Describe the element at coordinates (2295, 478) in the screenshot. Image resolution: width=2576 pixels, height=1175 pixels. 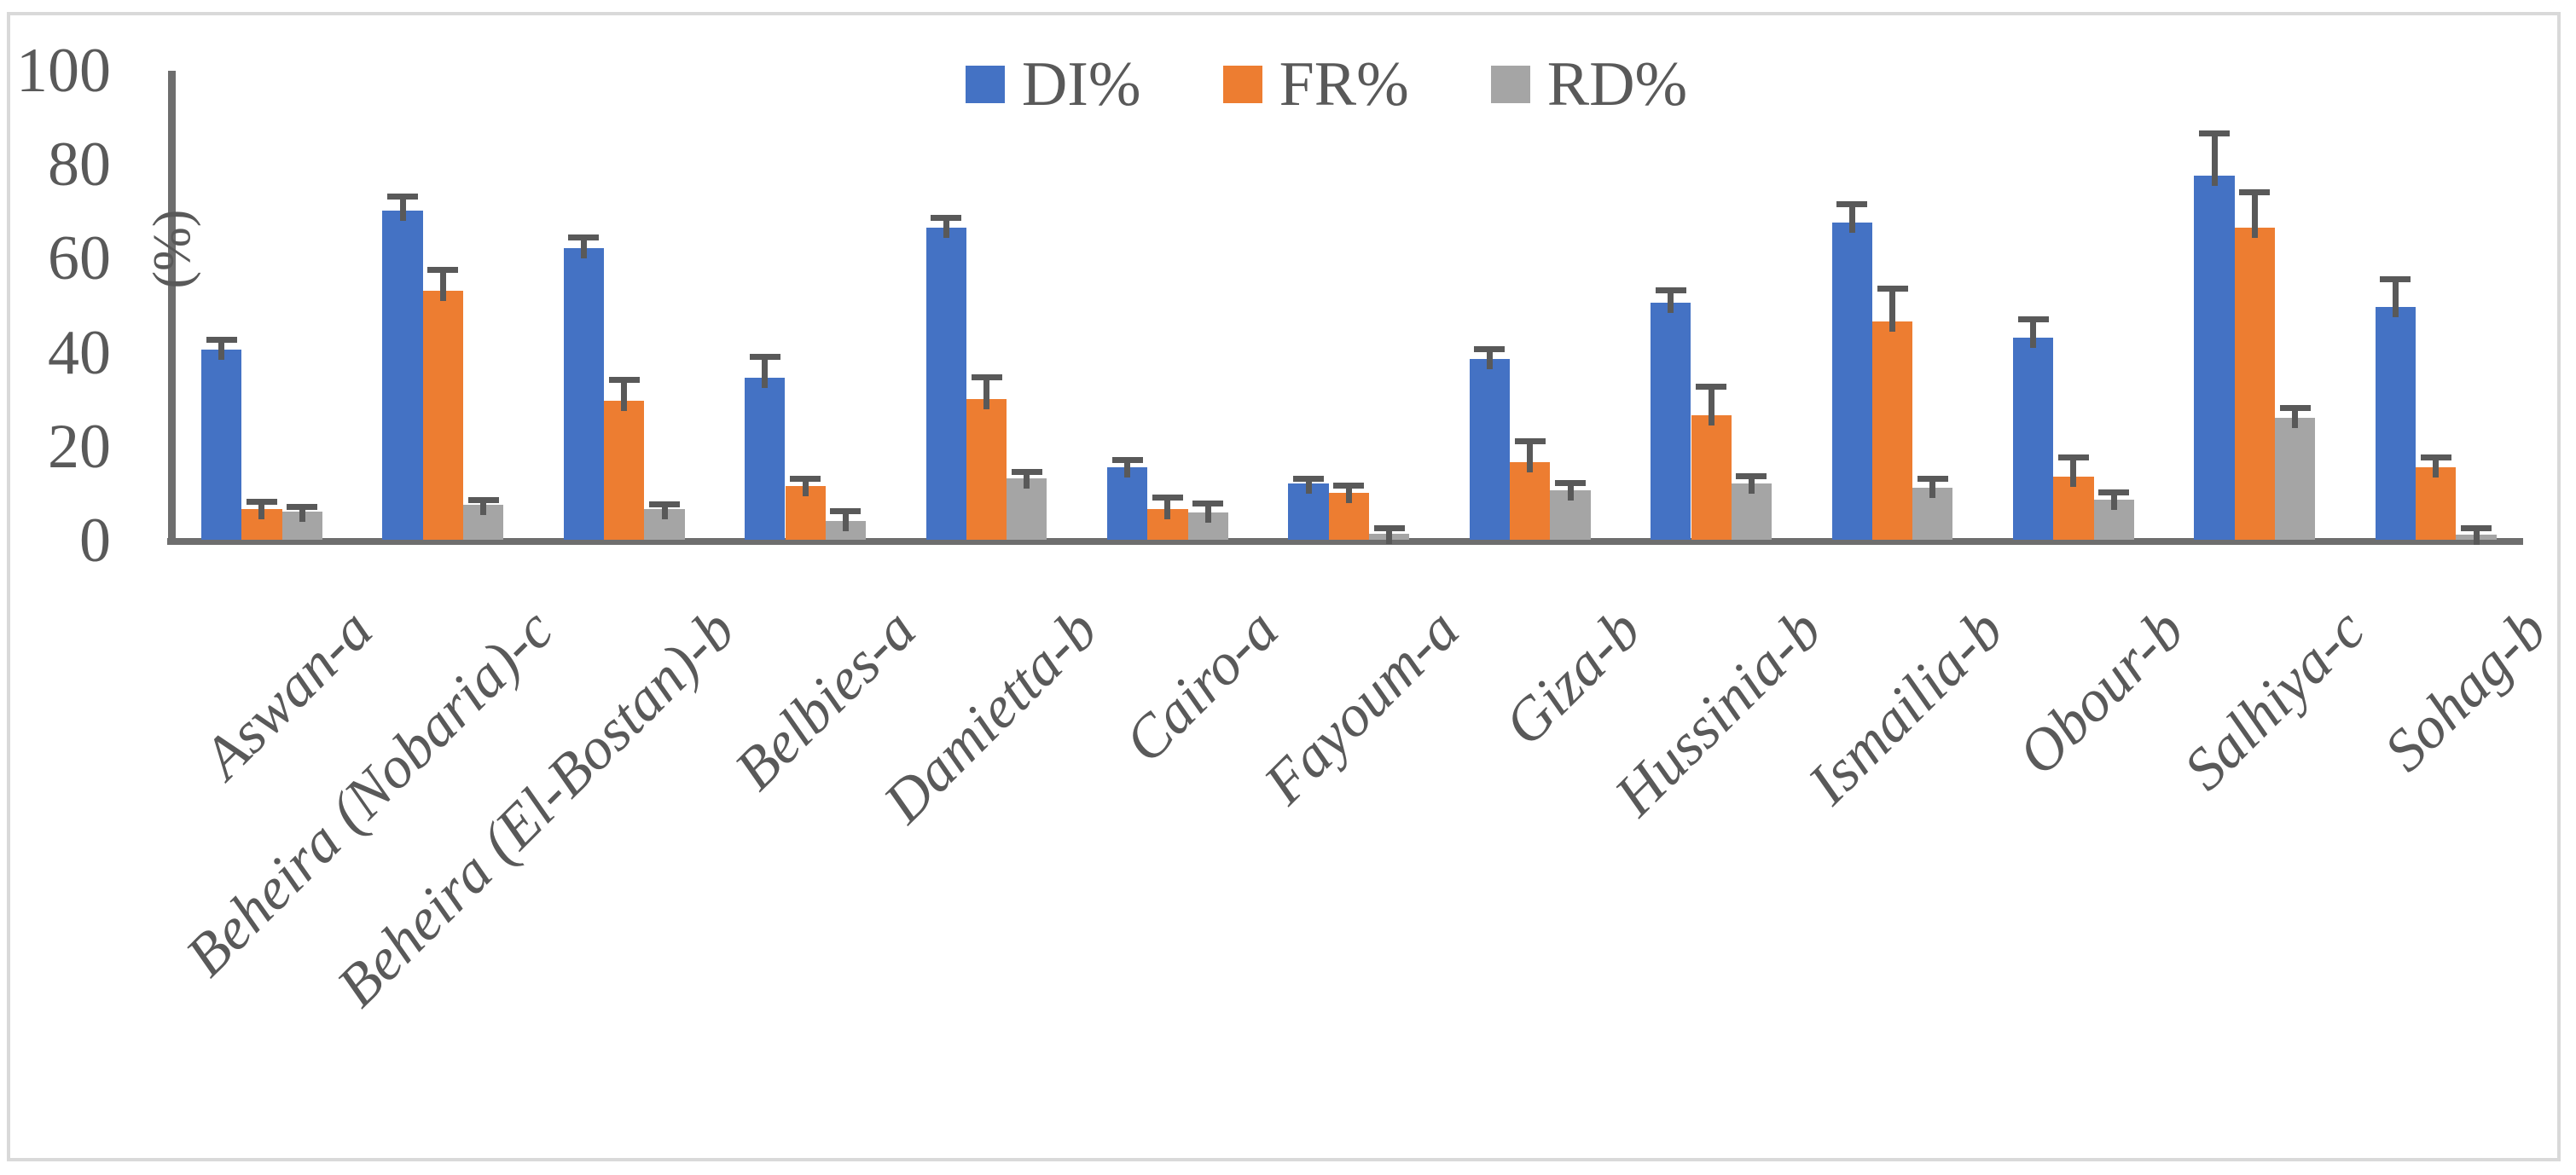
I see `bar-rd` at that location.